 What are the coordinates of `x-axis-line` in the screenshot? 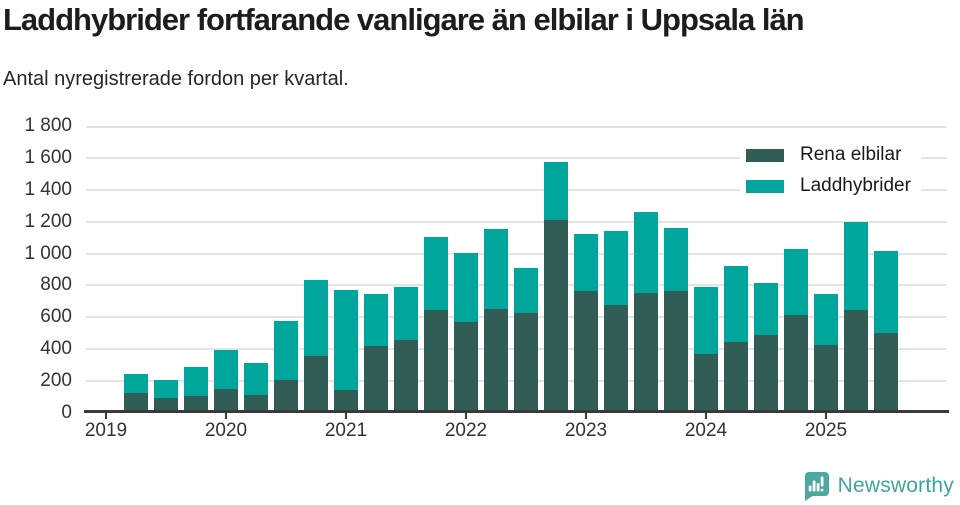 It's located at (516, 411).